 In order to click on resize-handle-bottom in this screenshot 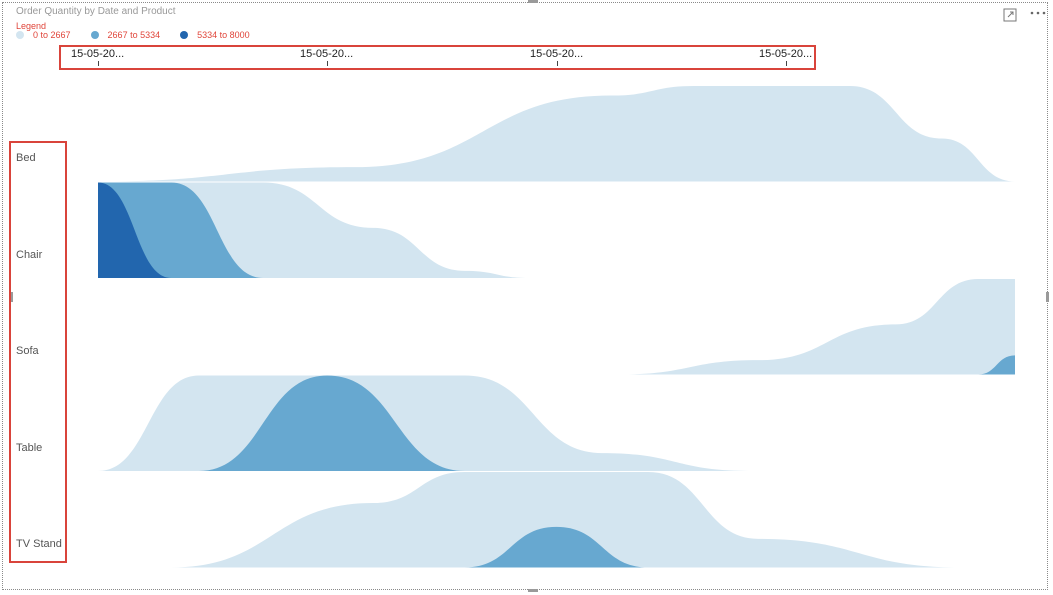, I will do `click(533, 590)`.